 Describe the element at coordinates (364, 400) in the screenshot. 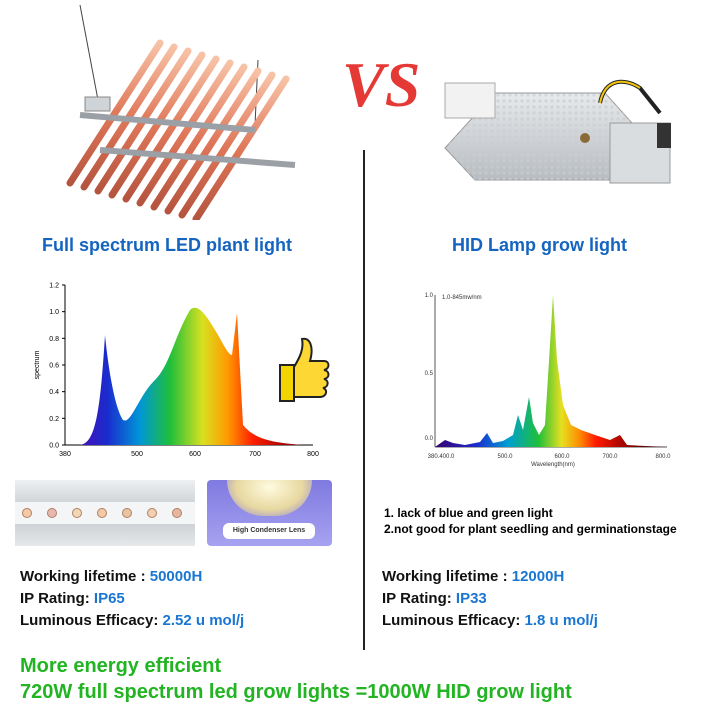

I see `center-divider` at that location.